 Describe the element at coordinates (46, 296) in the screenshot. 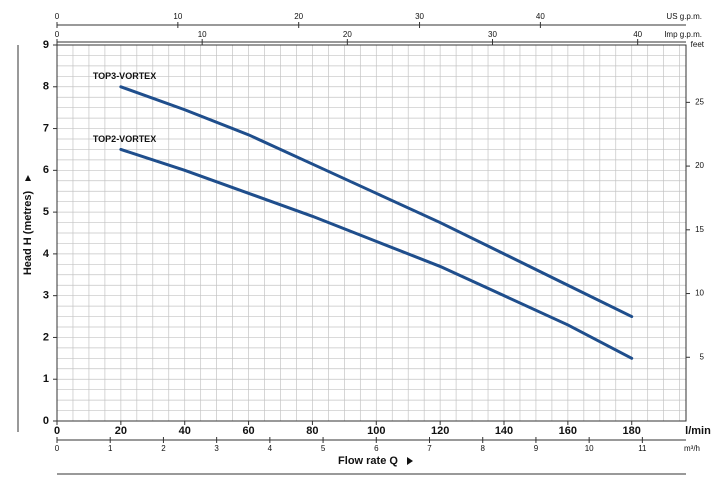

I see `y-tick-label: 3` at that location.